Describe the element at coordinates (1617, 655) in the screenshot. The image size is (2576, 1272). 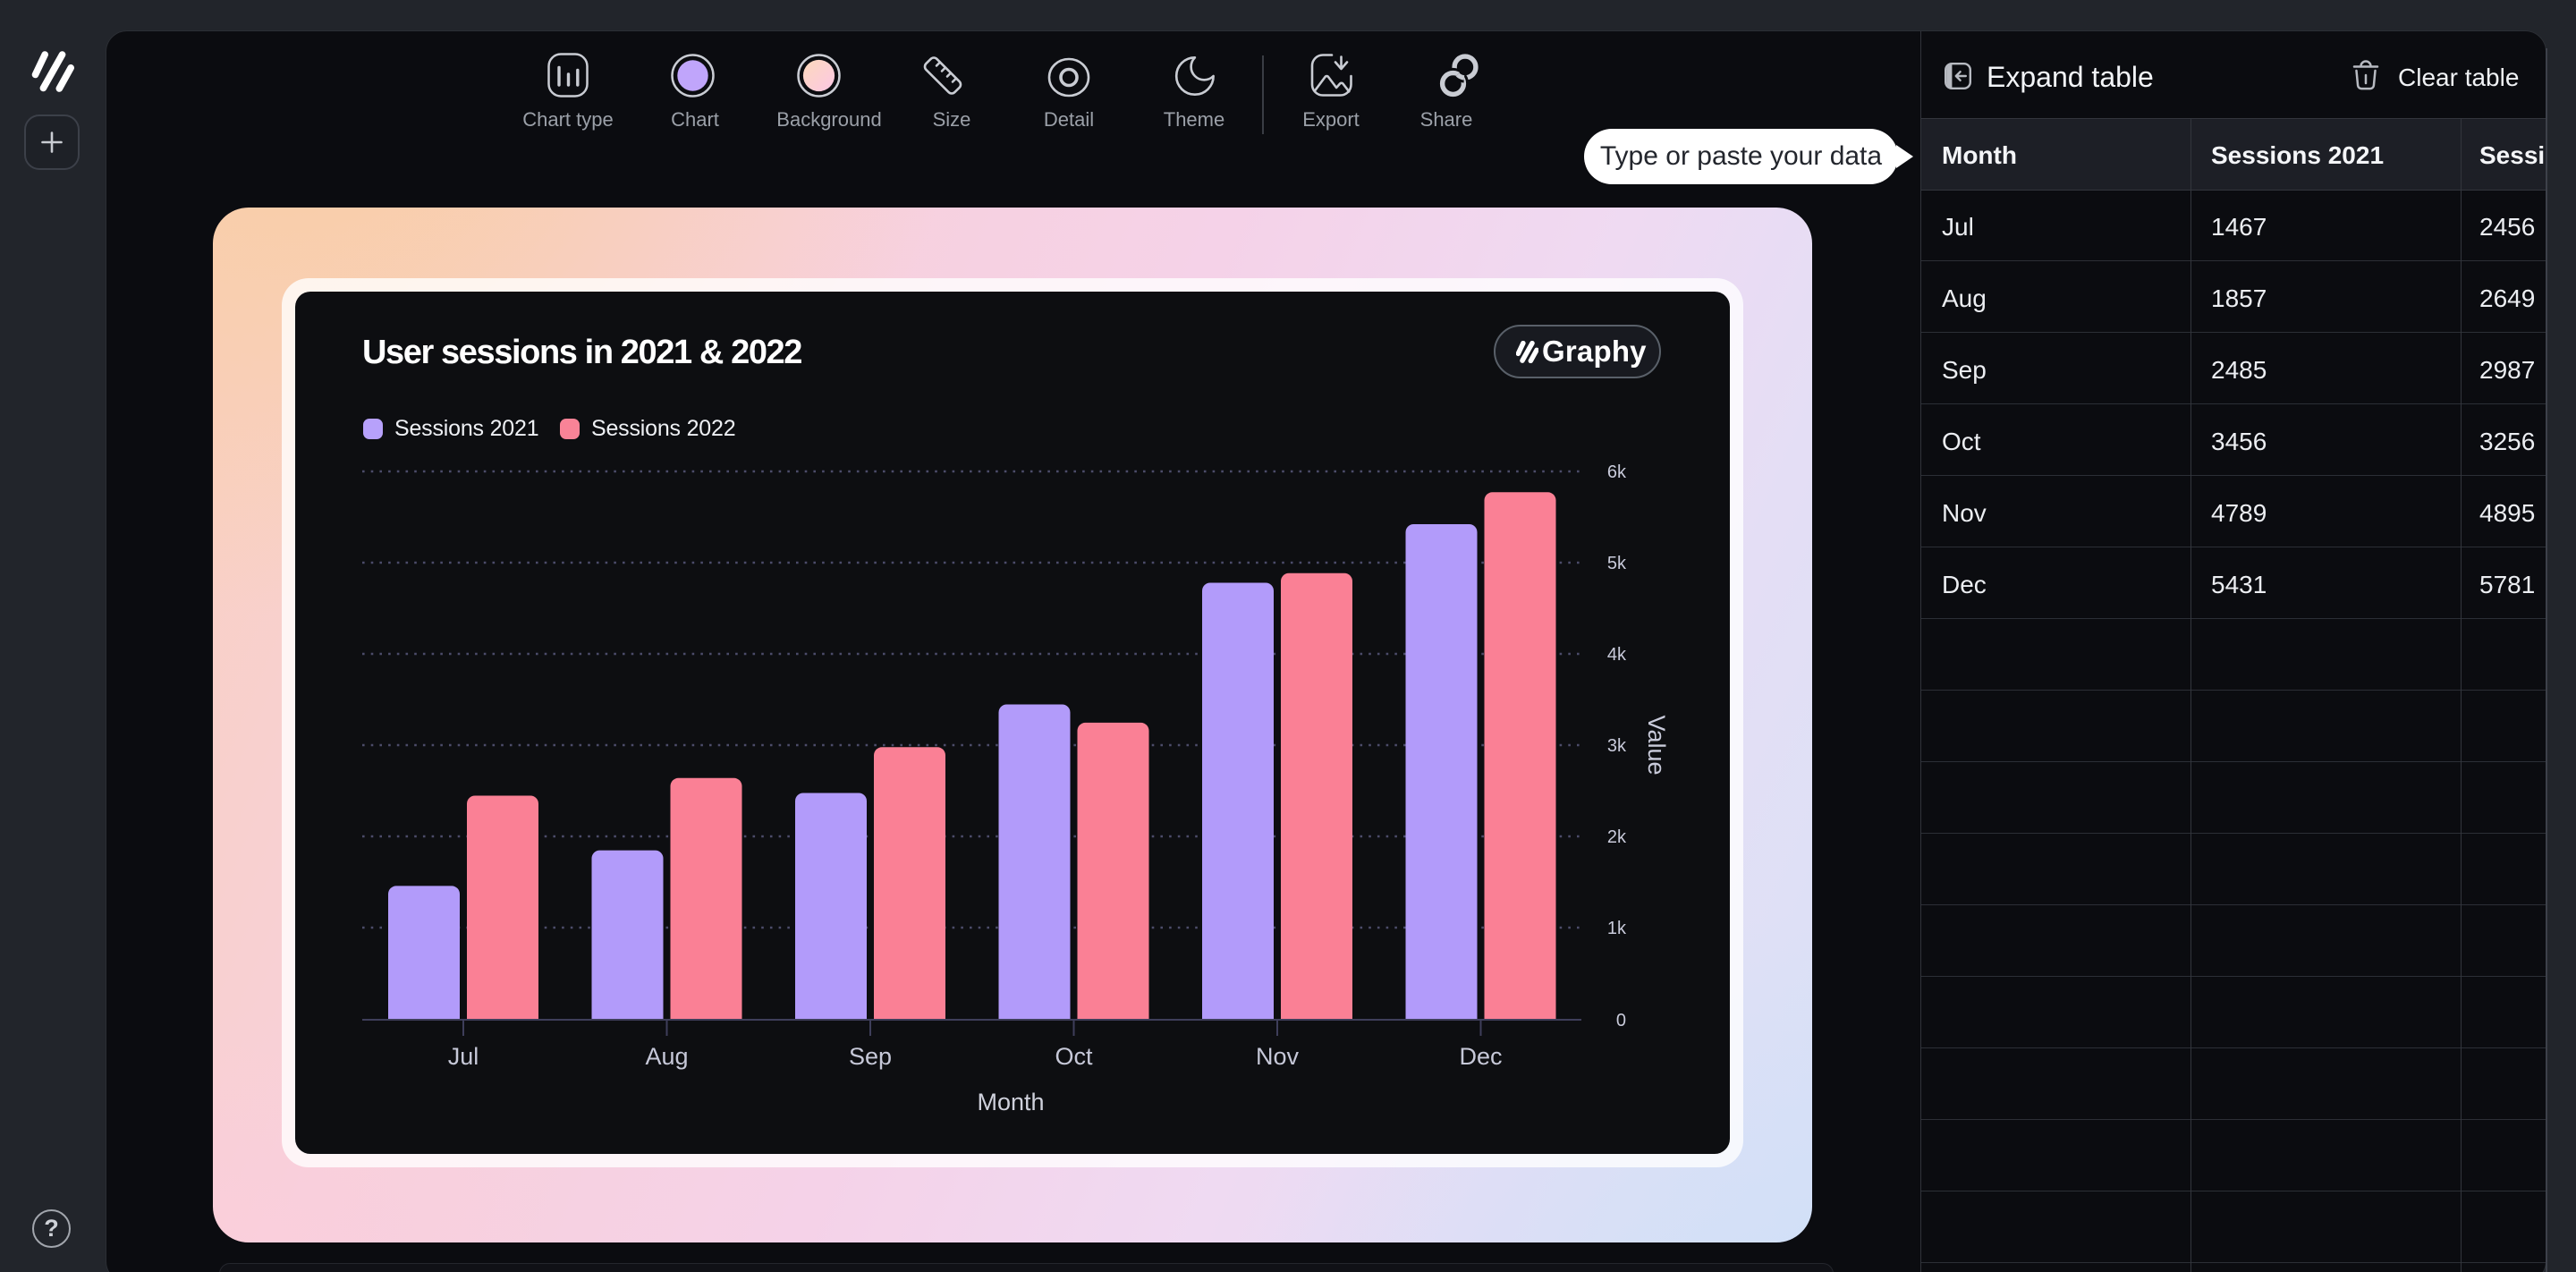
I see `svg-text: 4k` at that location.